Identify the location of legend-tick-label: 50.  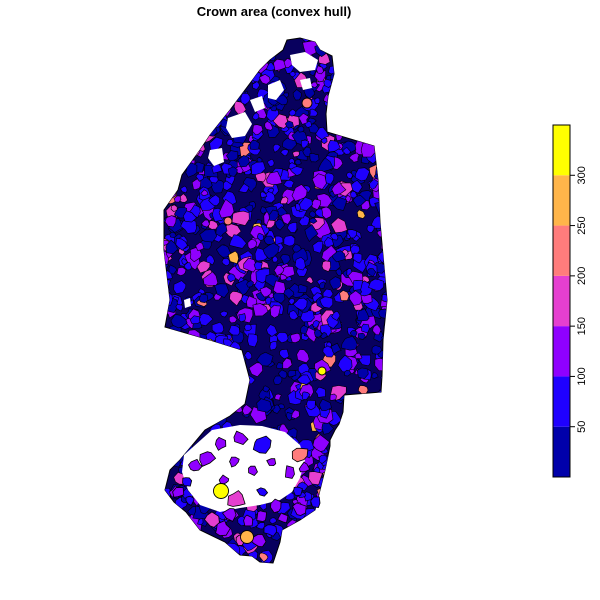
(582, 427).